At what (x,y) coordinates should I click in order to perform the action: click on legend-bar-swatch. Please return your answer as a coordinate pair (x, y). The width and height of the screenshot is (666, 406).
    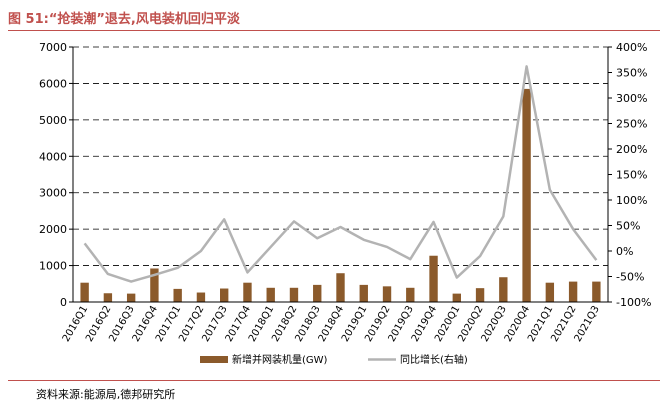
    Looking at the image, I should click on (214, 359).